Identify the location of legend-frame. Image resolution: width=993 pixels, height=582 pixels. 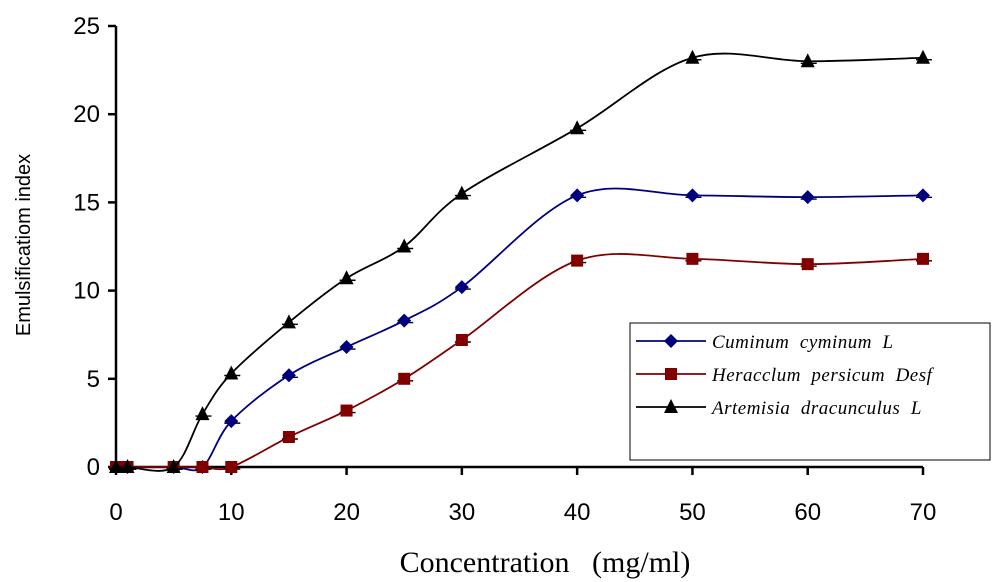
(810, 391).